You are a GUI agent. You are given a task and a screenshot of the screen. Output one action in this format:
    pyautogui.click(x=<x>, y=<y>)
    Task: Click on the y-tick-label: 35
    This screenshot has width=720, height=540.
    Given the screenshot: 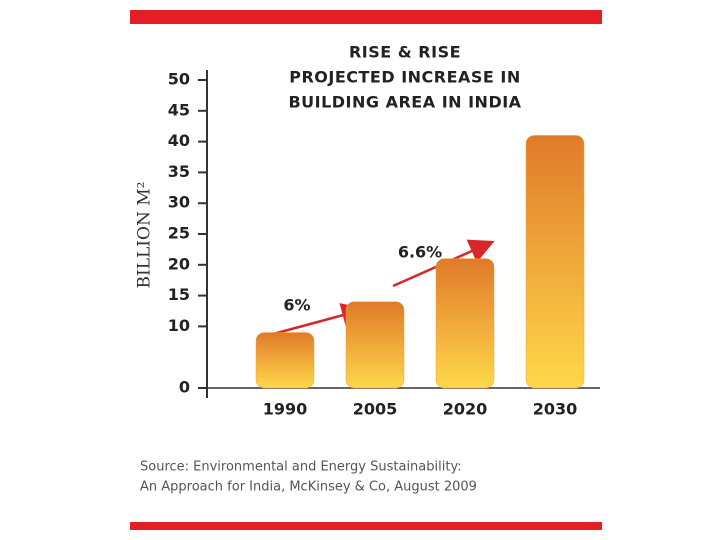 What is the action you would take?
    pyautogui.click(x=179, y=171)
    